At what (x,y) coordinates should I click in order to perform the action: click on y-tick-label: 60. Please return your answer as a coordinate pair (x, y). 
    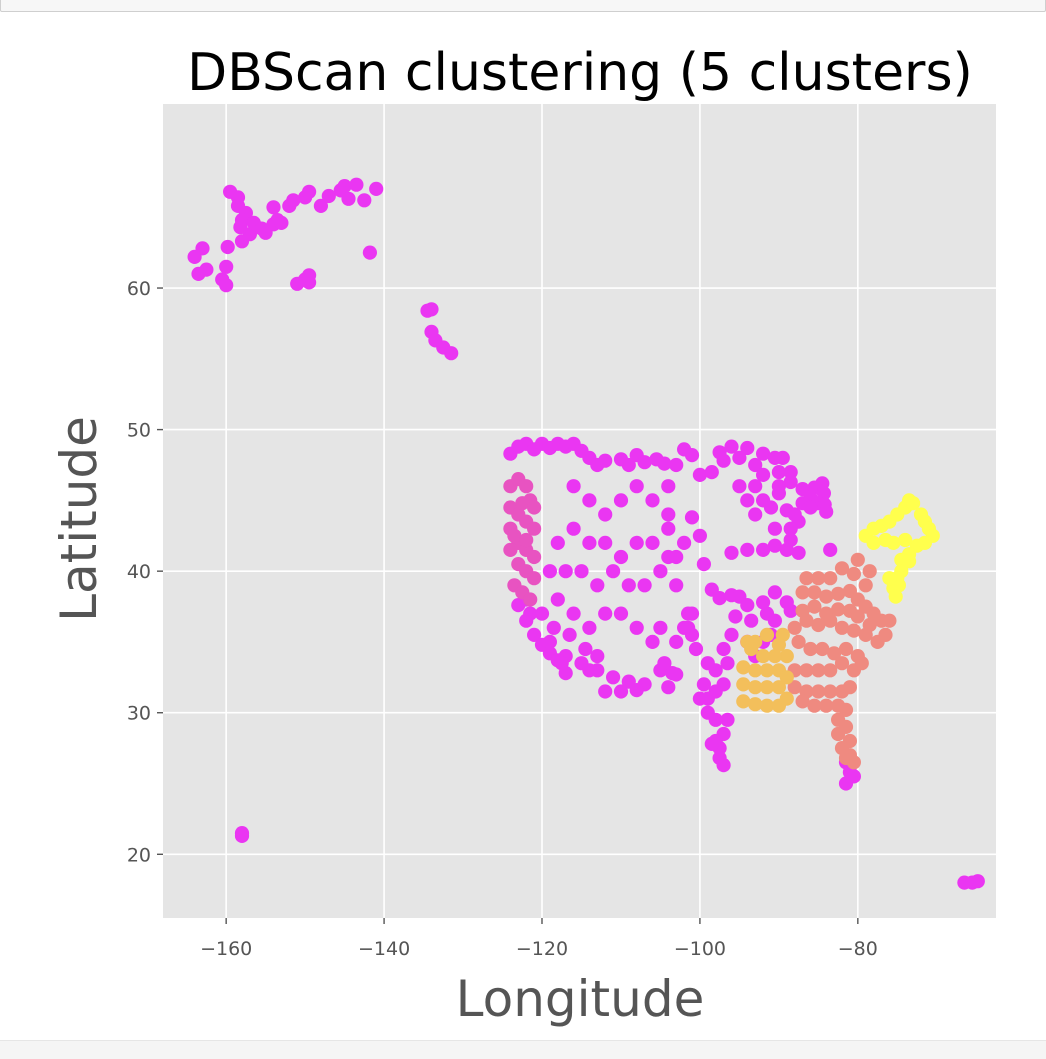
    Looking at the image, I should click on (139, 289).